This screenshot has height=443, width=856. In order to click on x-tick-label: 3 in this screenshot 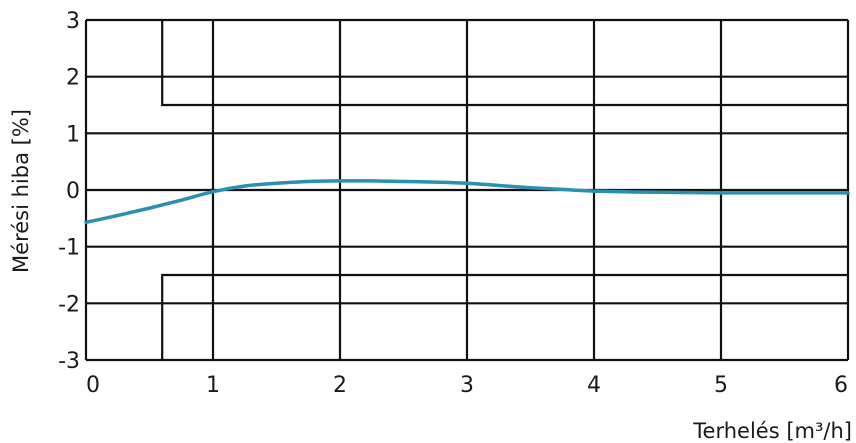, I will do `click(467, 385)`.